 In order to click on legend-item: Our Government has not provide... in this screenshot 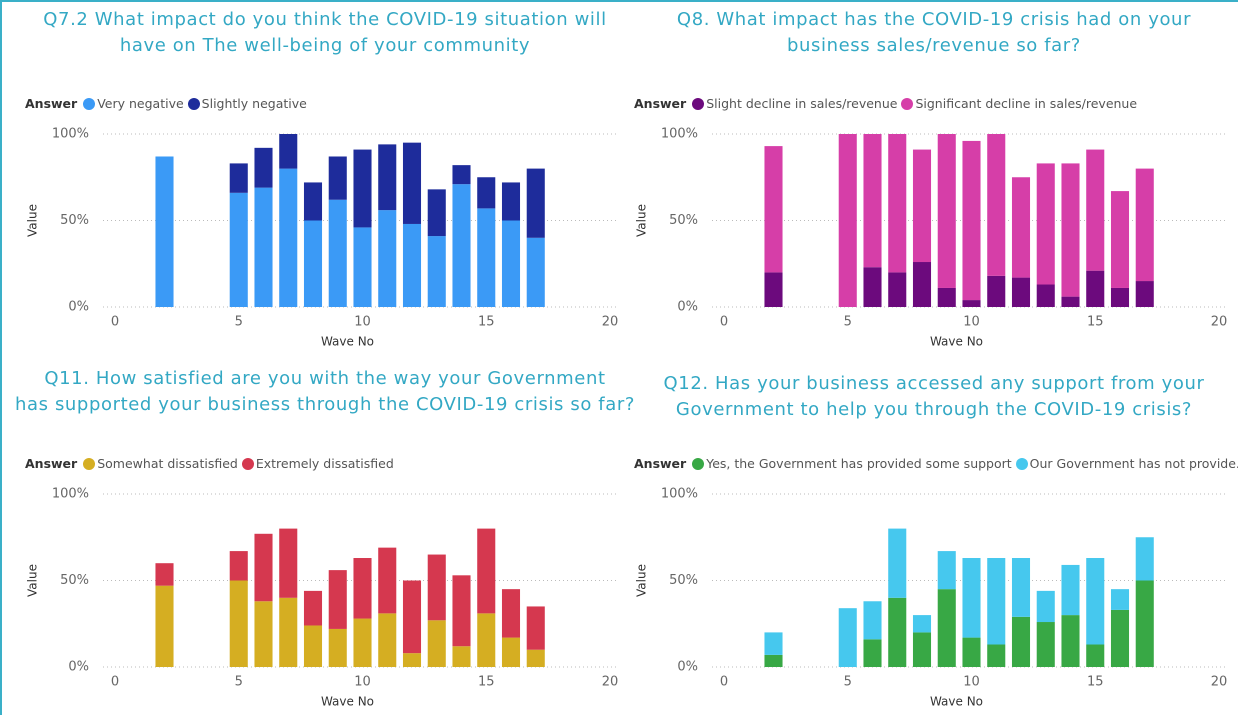, I will do `click(1126, 463)`.